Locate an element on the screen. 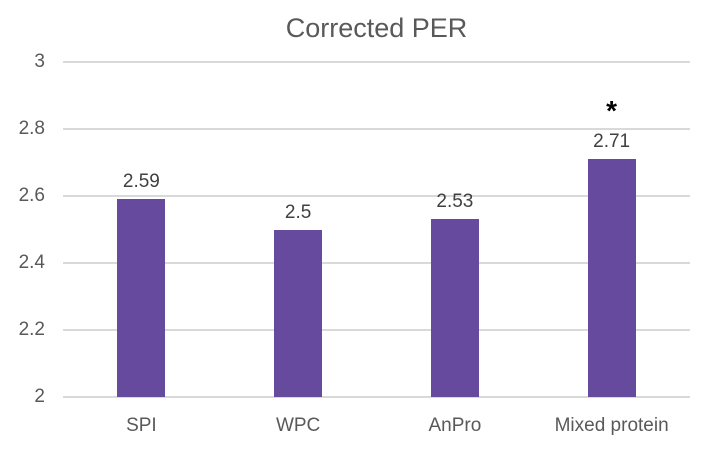 This screenshot has height=454, width=704. significance-asterisk: * is located at coordinates (612, 111).